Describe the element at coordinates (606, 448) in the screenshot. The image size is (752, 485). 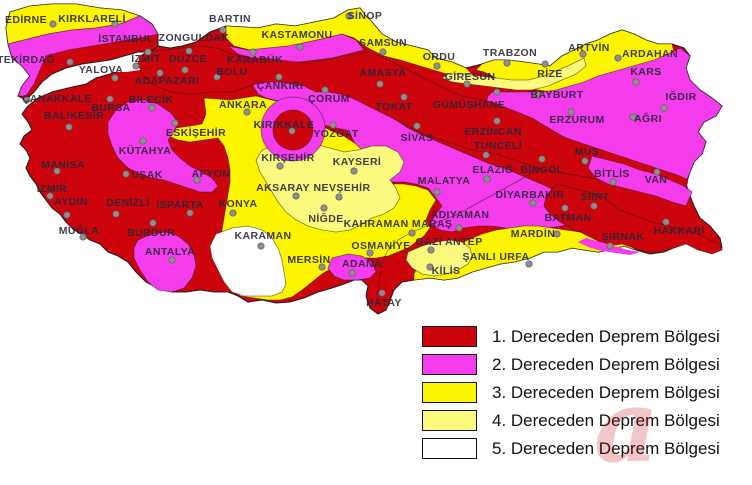
I see `legend-label: 5. Dereceden Deprem Bölgesi` at that location.